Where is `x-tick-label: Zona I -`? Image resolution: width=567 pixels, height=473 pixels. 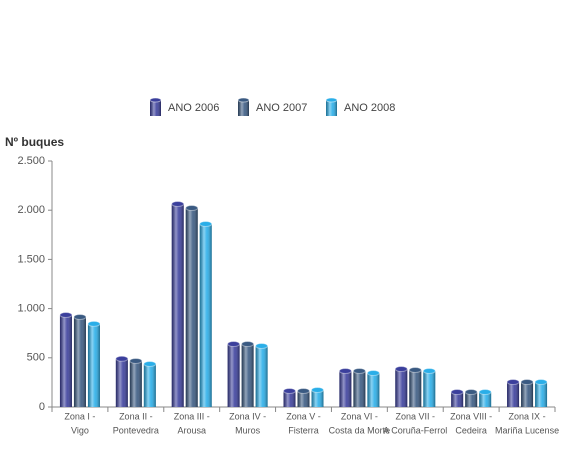 x-tick-label: Zona I - is located at coordinates (79, 416).